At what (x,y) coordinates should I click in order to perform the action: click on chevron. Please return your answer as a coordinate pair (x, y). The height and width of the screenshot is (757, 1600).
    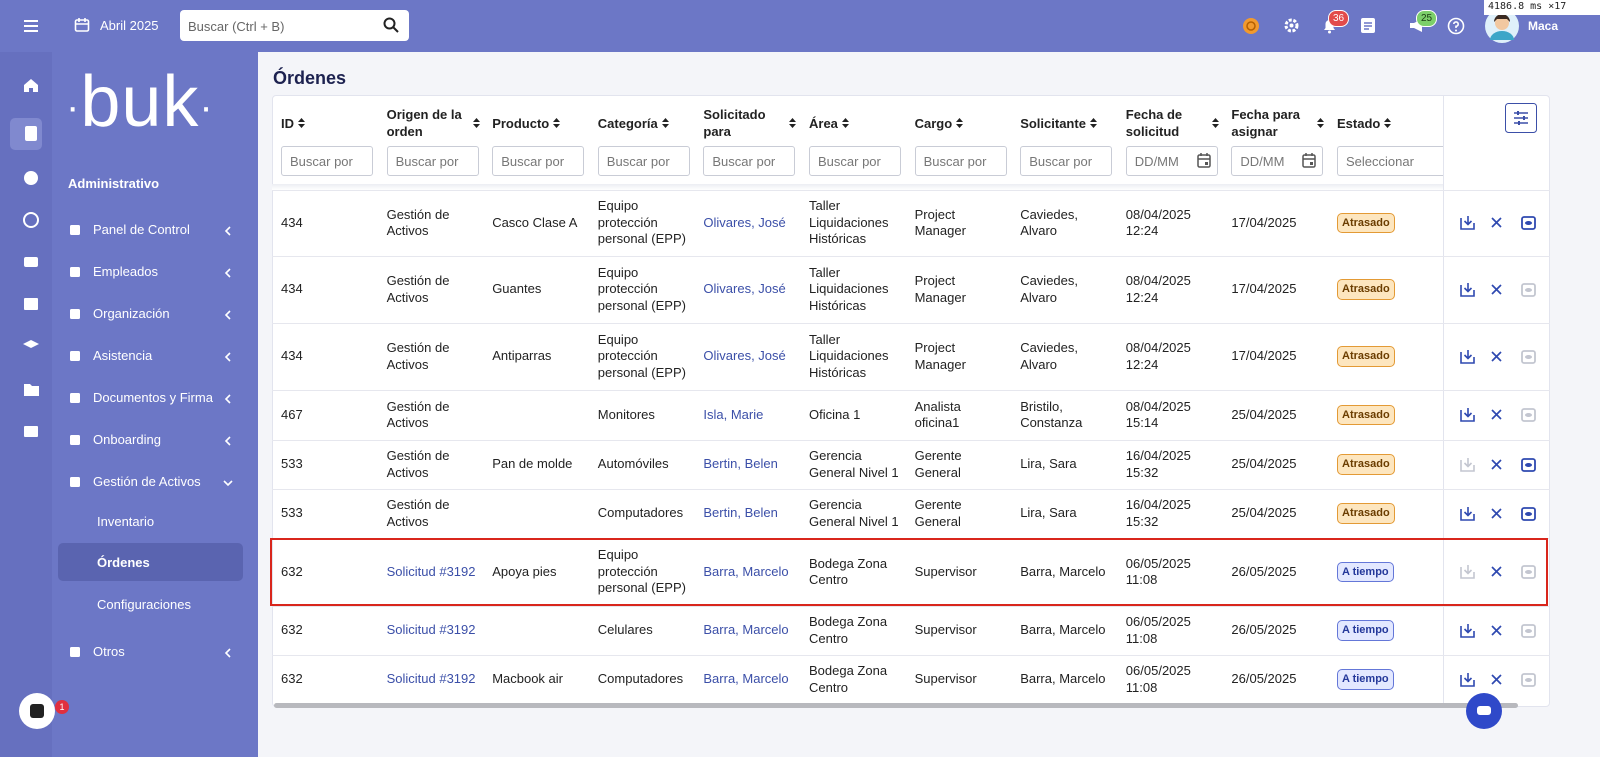
    Looking at the image, I should click on (227, 653).